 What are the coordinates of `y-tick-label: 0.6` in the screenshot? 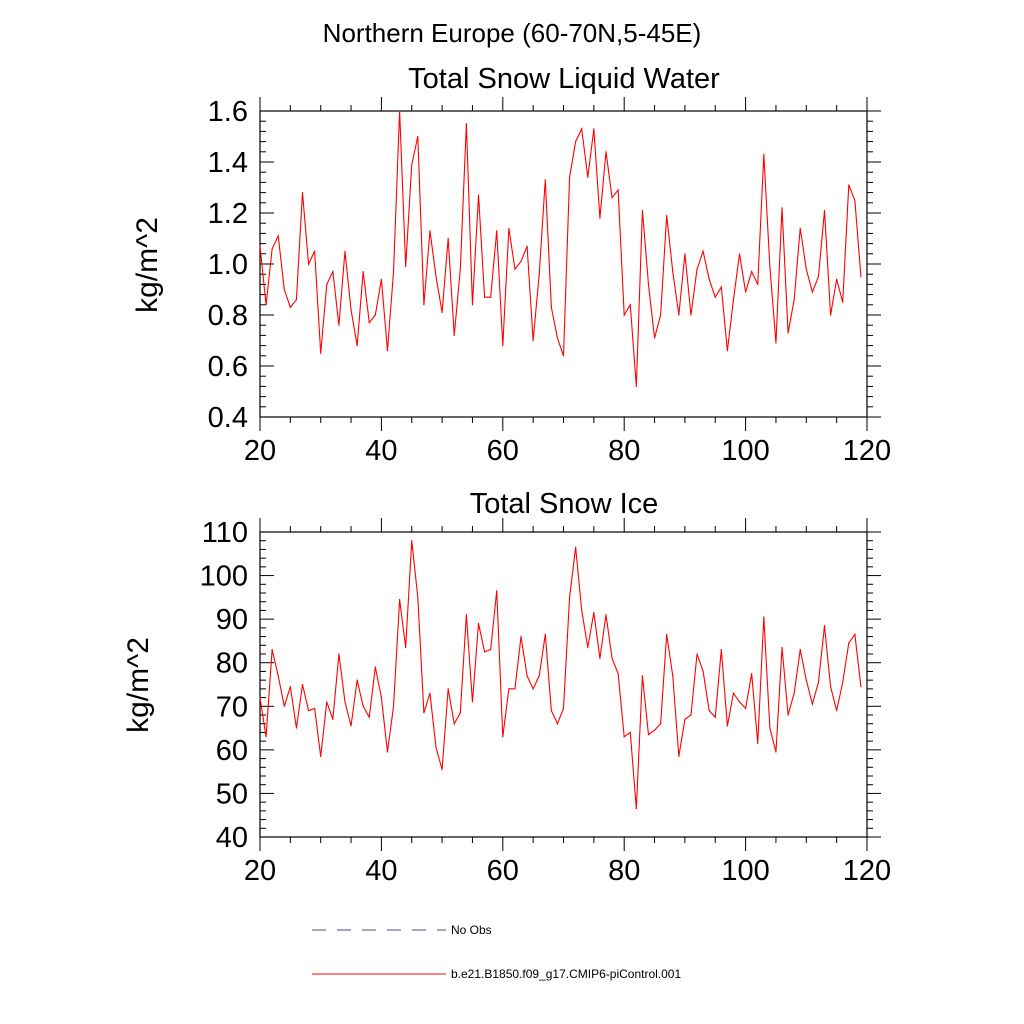 It's located at (228, 367).